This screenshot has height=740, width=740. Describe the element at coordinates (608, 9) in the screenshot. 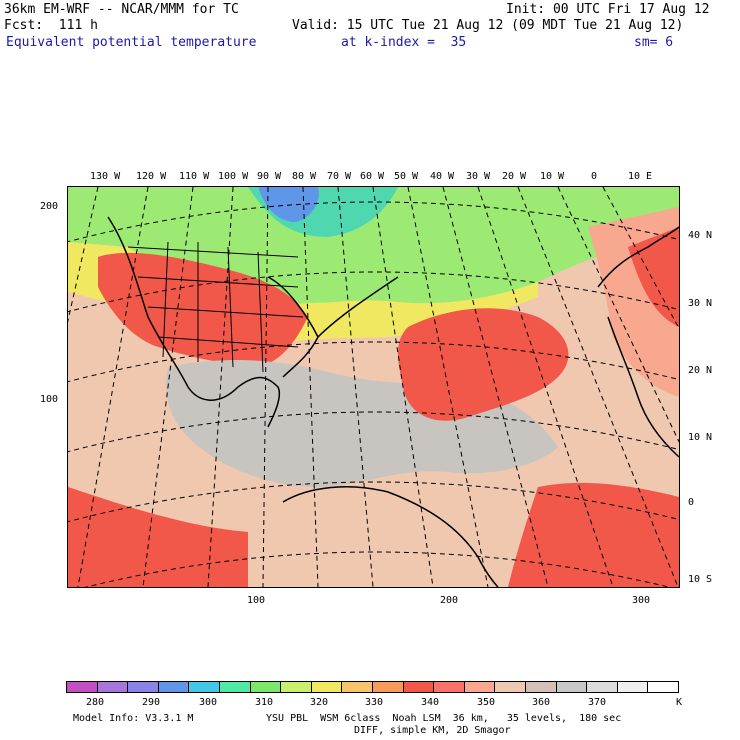

I see `init-time: Init: 00 UTC Fri 17 Aug 12` at that location.